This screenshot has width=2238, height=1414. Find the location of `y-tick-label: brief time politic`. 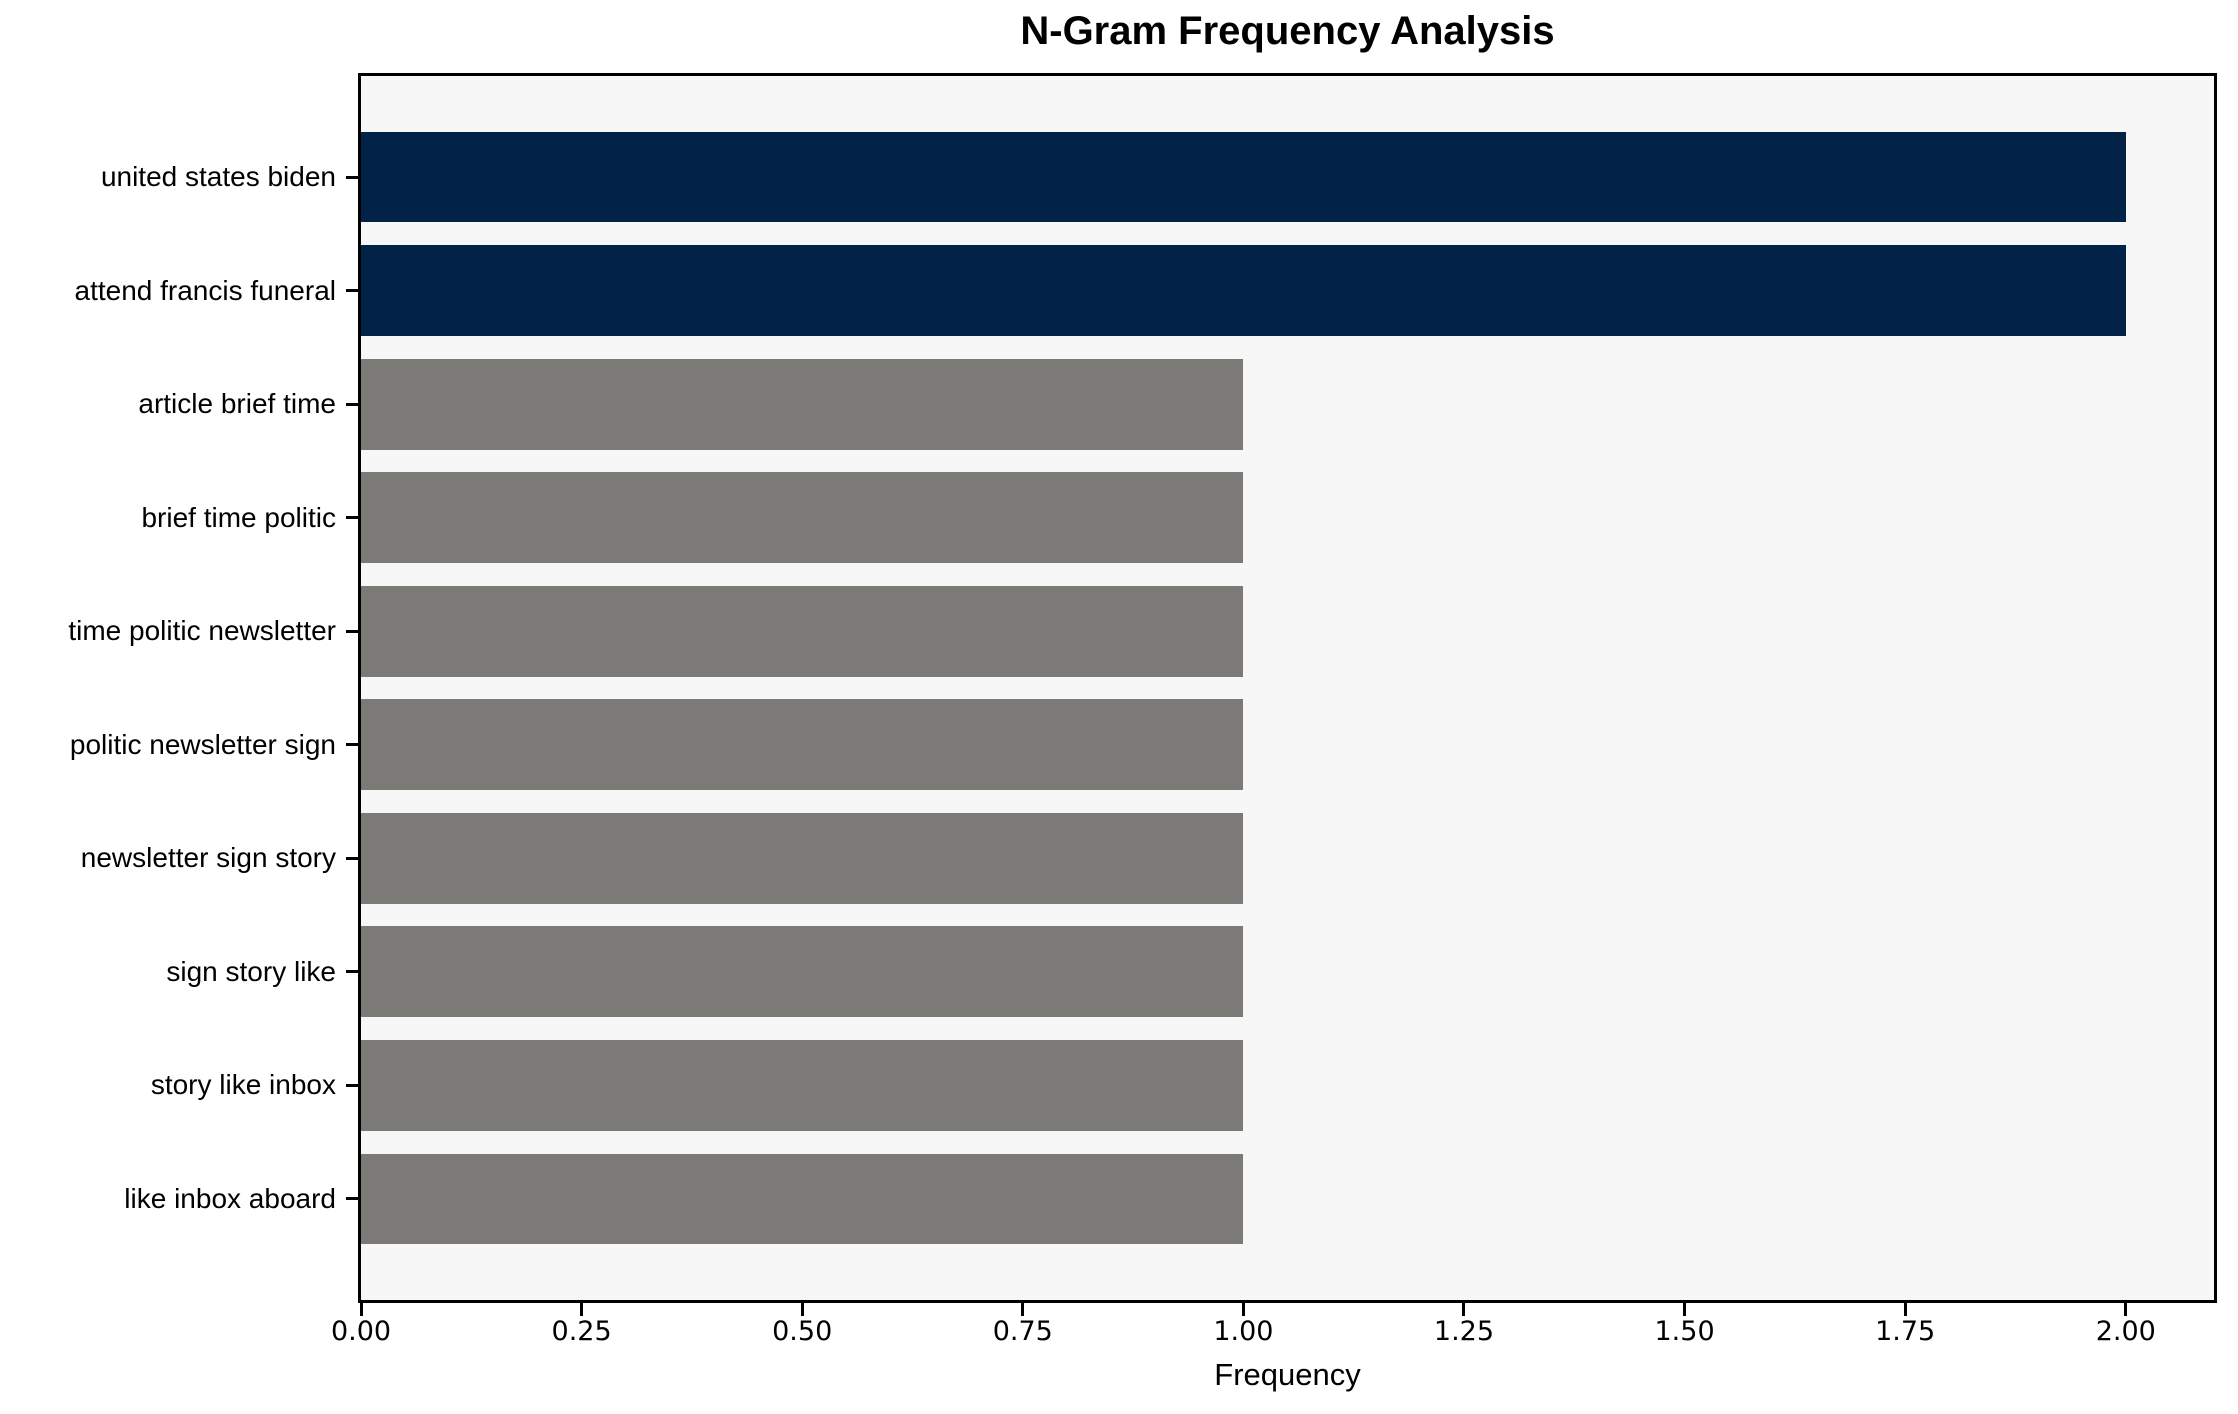

y-tick-label: brief time politic is located at coordinates (238, 517).